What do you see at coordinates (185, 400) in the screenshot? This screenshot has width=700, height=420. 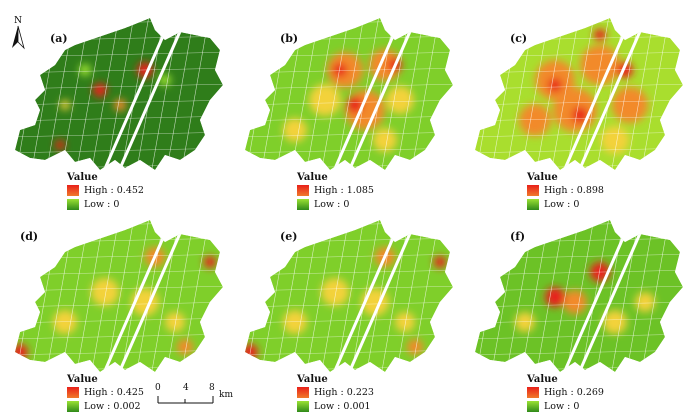 I see `scale-bar-line` at bounding box center [185, 400].